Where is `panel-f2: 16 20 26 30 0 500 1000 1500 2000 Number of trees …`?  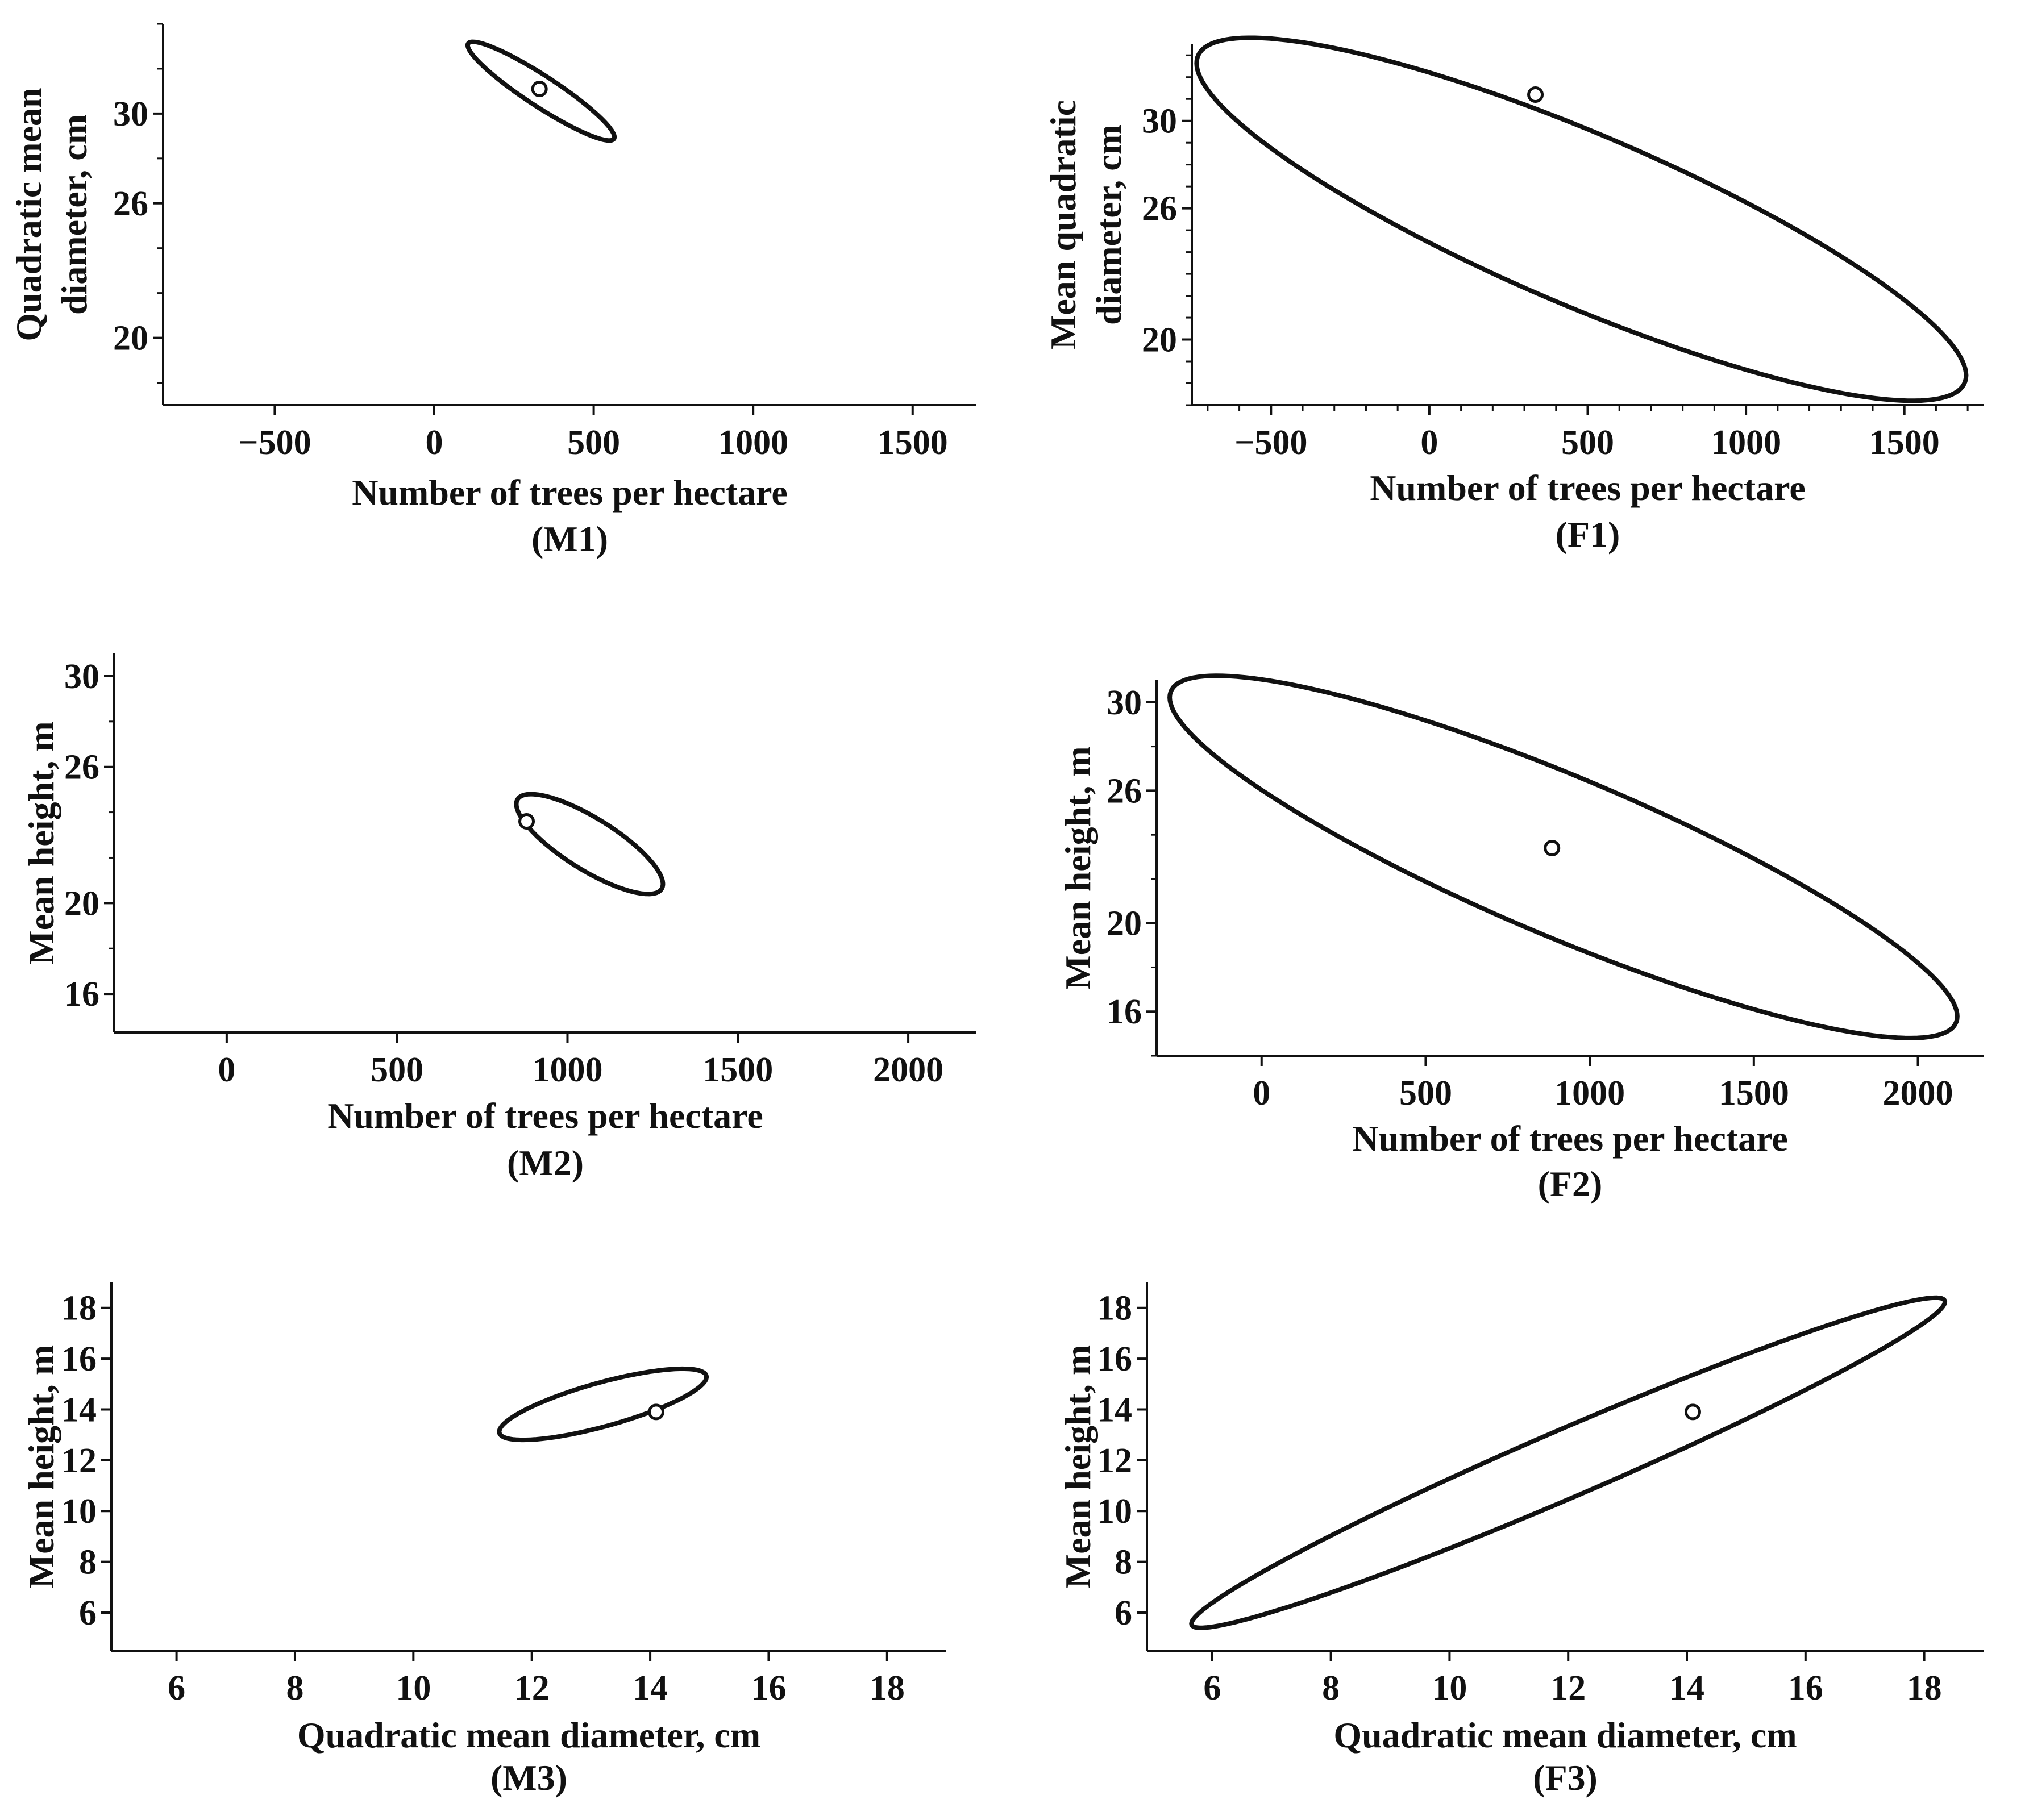 panel-f2: 16 20 26 30 0 500 1000 1500 2000 Number of trees … is located at coordinates (1521, 938).